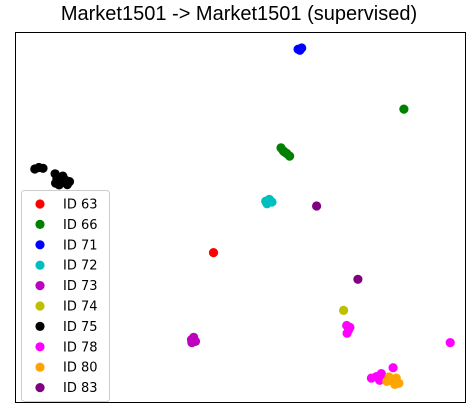 This screenshot has height=410, width=474. I want to click on legend-label-id-74: ID 74, so click(80, 307).